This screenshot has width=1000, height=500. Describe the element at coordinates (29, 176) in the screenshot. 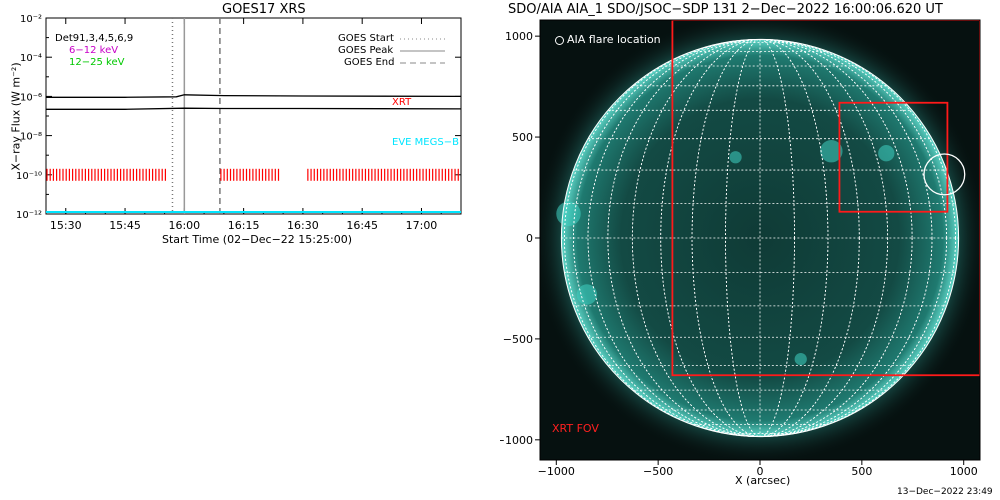

I see `goes-ytick-label: 10⁻¹⁰` at that location.